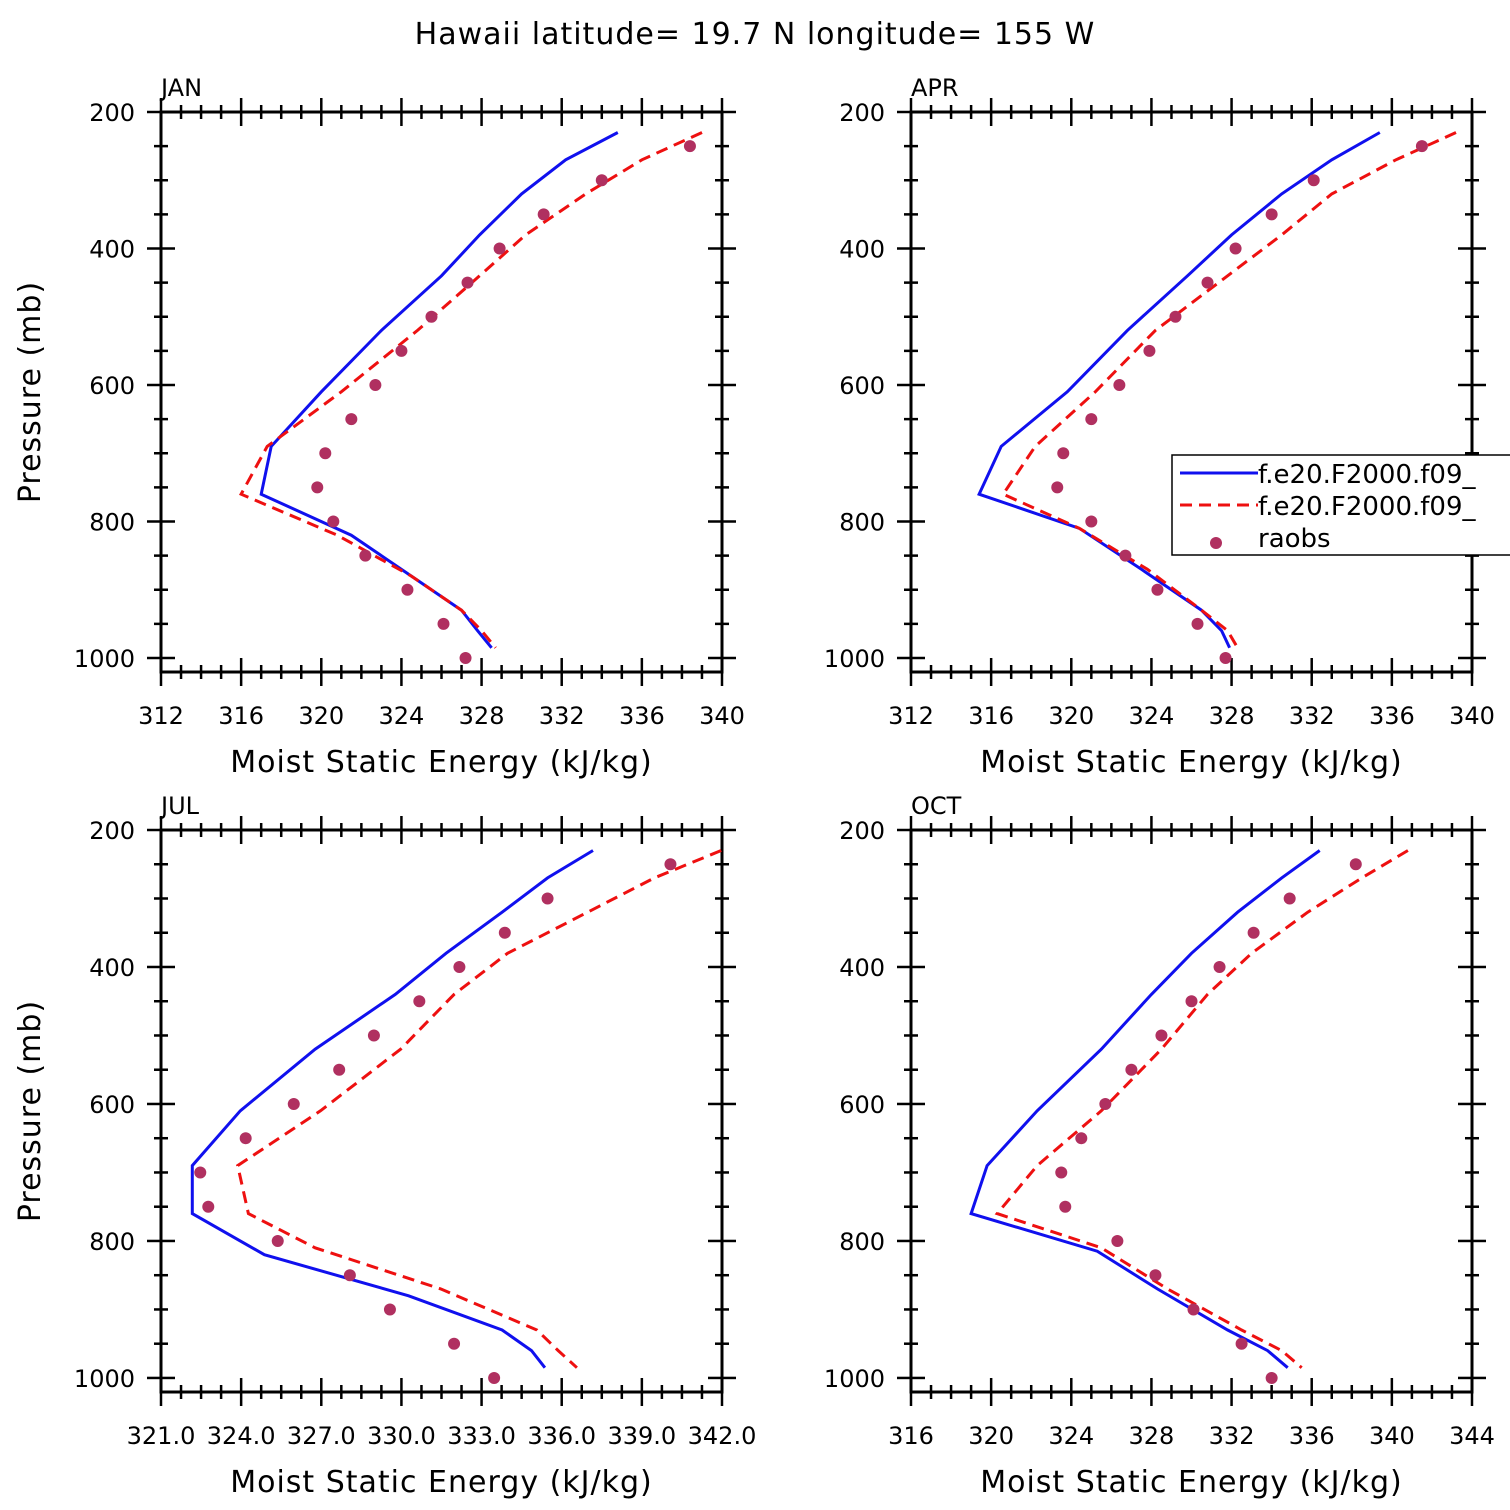 The height and width of the screenshot is (1510, 1510). I want to click on x-tick-label: 339.0, so click(641, 1436).